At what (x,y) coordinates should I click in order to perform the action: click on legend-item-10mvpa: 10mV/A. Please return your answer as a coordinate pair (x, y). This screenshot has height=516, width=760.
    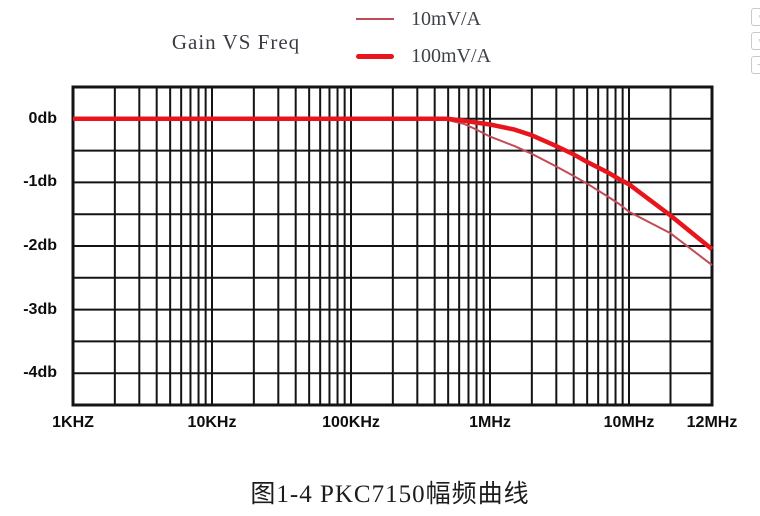
    Looking at the image, I should click on (418, 19).